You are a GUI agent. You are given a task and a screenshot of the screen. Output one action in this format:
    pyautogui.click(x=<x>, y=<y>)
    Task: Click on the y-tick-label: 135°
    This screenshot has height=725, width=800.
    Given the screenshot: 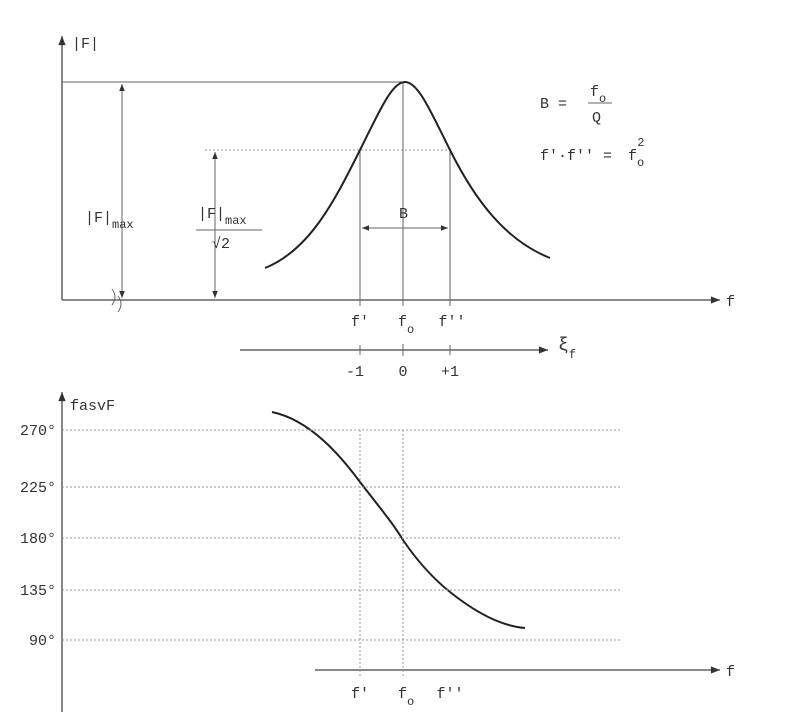 What is the action you would take?
    pyautogui.click(x=38, y=591)
    